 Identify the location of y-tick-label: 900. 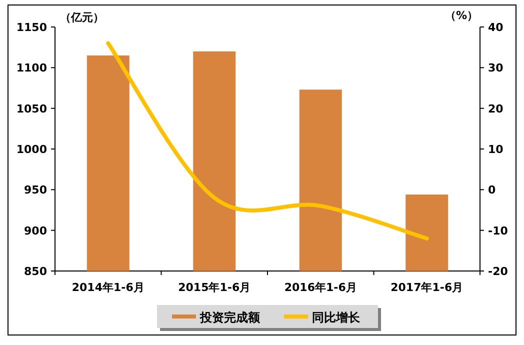
(36, 231).